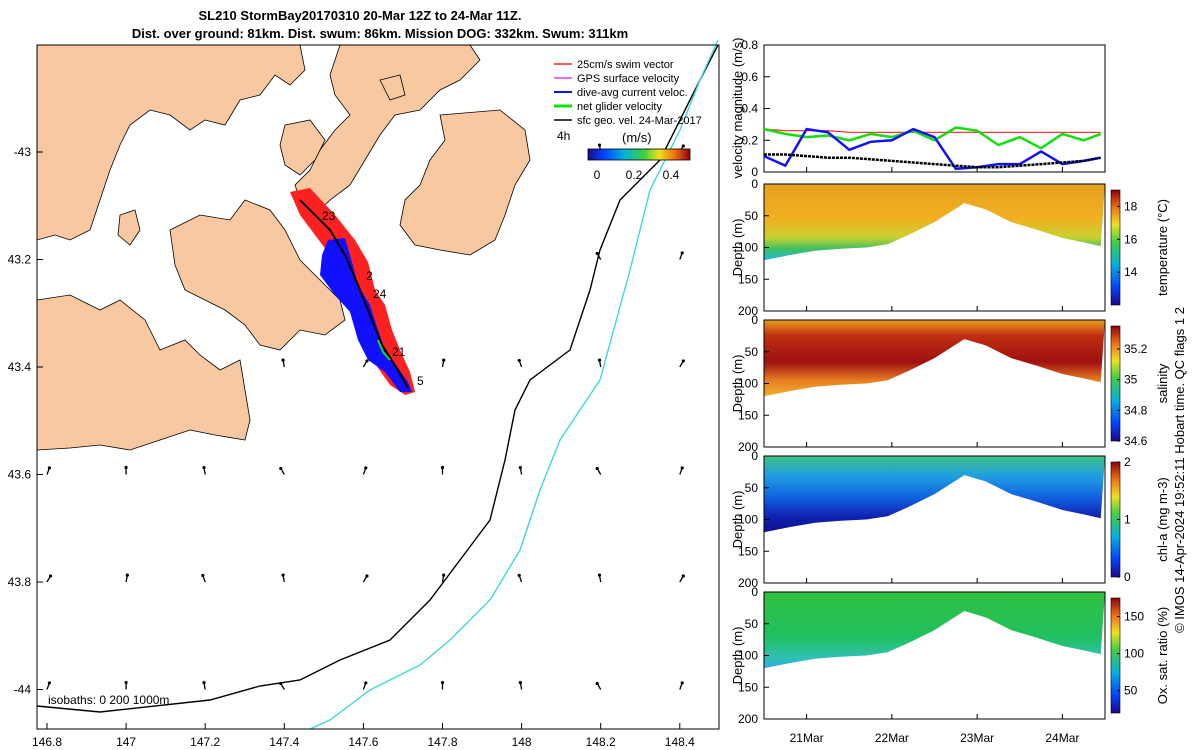  Describe the element at coordinates (1162, 519) in the screenshot. I see `colorbar-label: chl-a (mg m-3)` at that location.